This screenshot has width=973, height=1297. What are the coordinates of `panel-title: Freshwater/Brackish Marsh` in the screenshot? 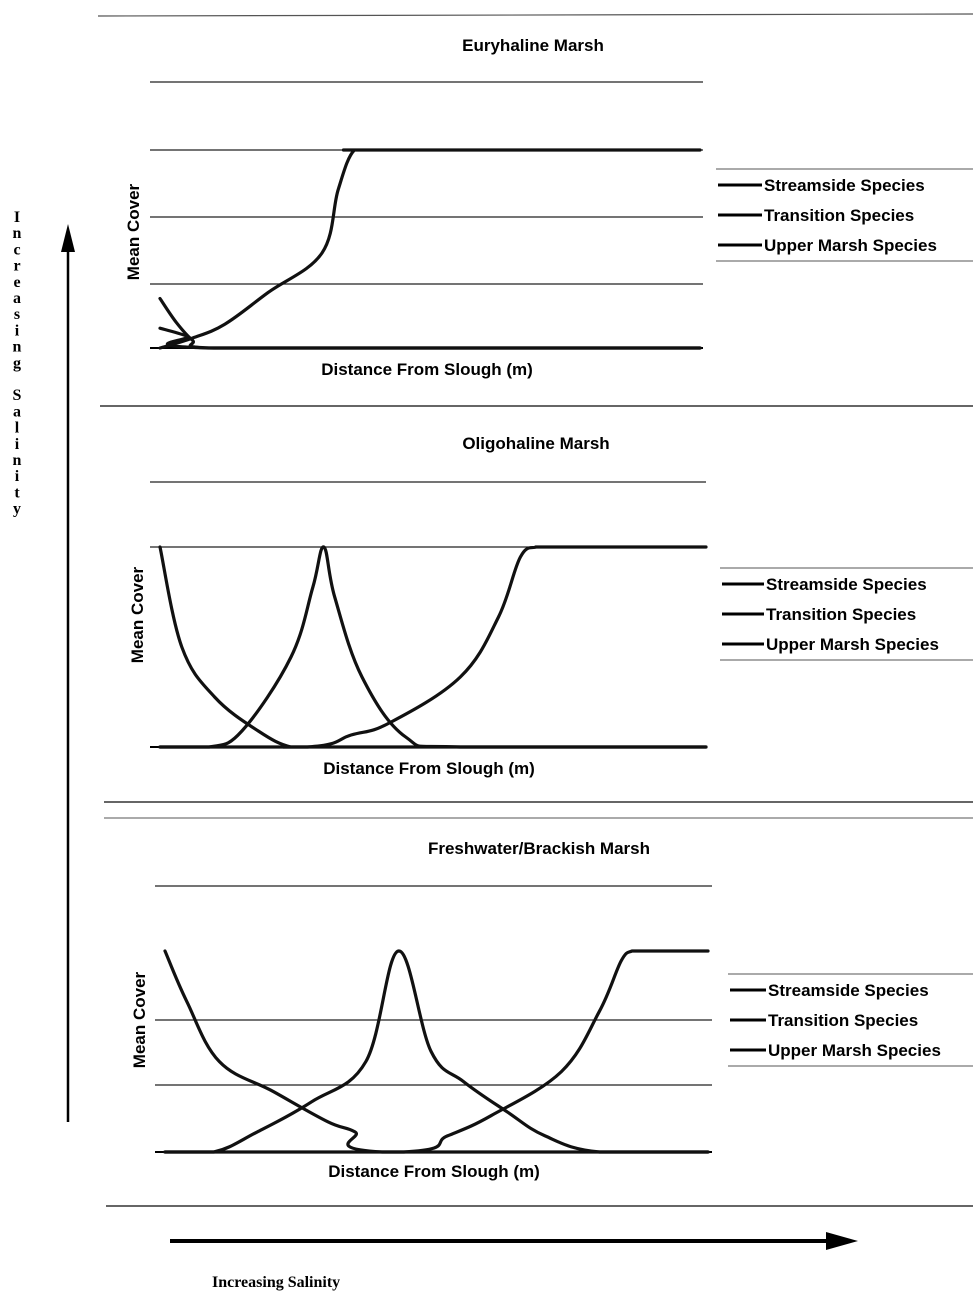 It's located at (539, 848).